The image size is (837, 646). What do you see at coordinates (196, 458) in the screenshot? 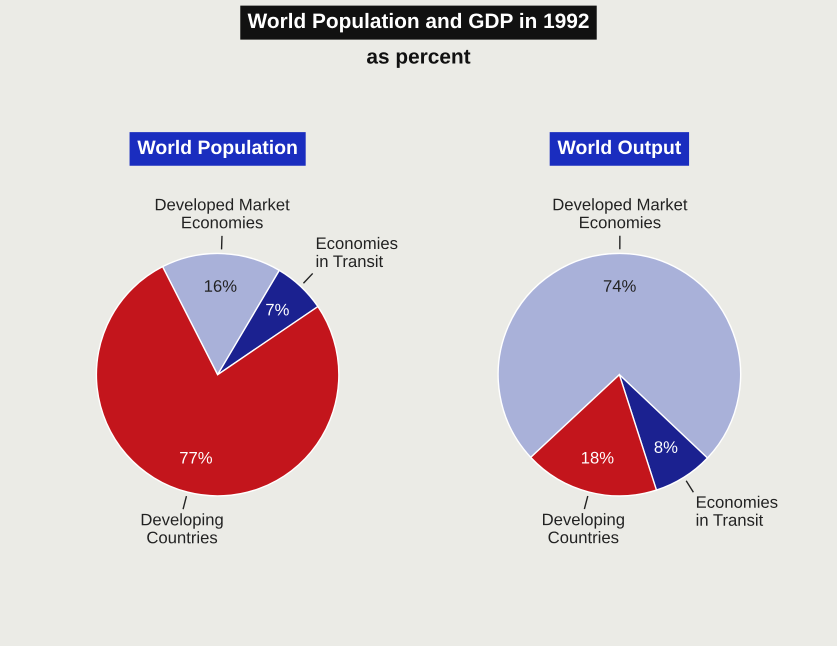
I see `data-label: 77%` at bounding box center [196, 458].